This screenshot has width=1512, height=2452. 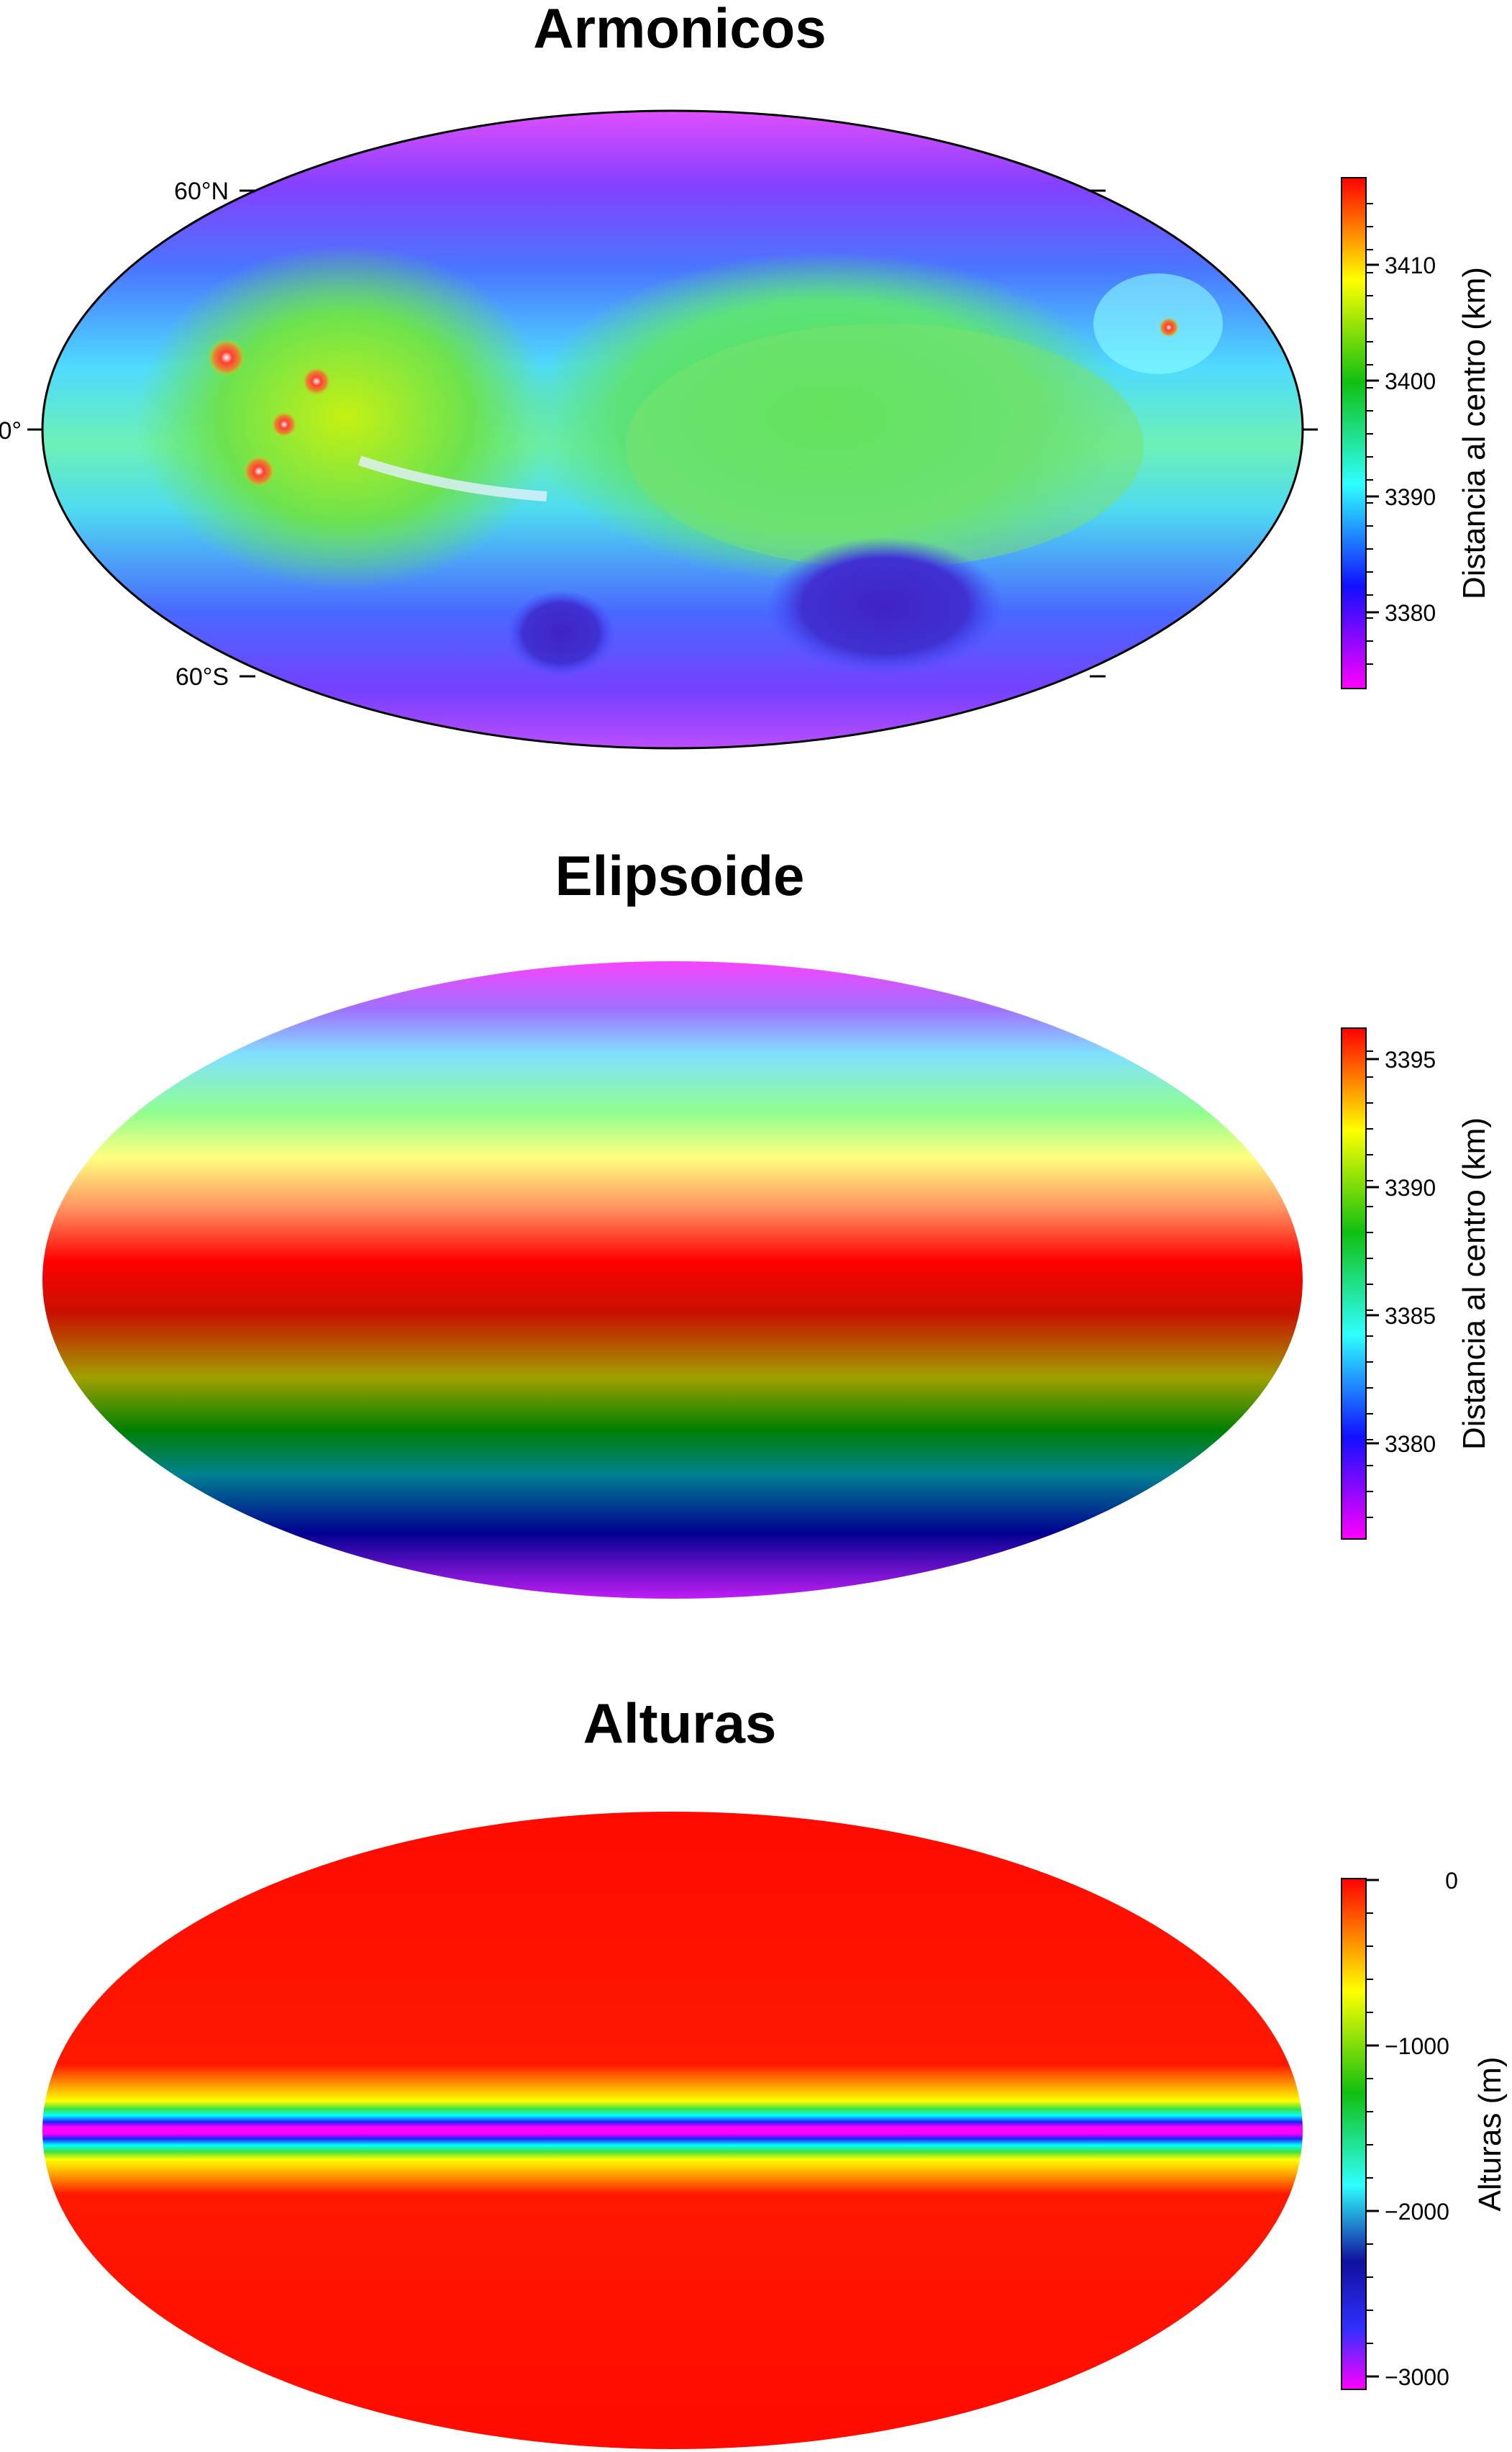 What do you see at coordinates (1475, 433) in the screenshot?
I see `colorbar-1-label: Distancia al centro (km)` at bounding box center [1475, 433].